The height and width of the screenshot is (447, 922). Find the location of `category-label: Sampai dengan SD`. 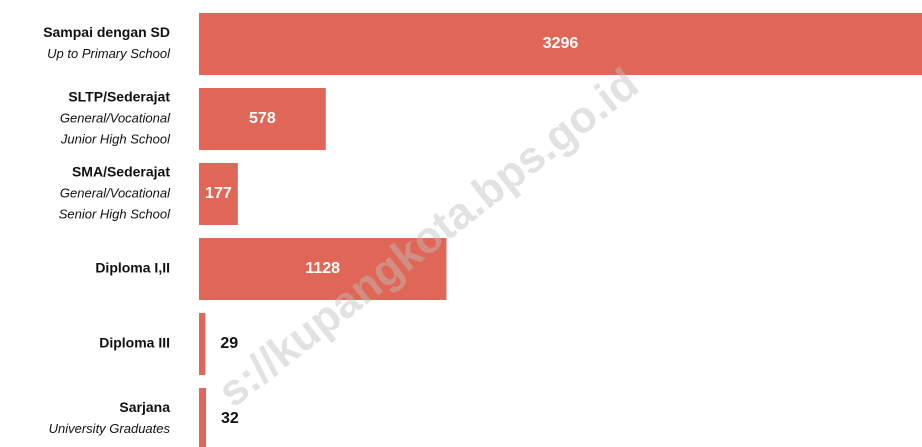

category-label: Sampai dengan SD is located at coordinates (106, 32).